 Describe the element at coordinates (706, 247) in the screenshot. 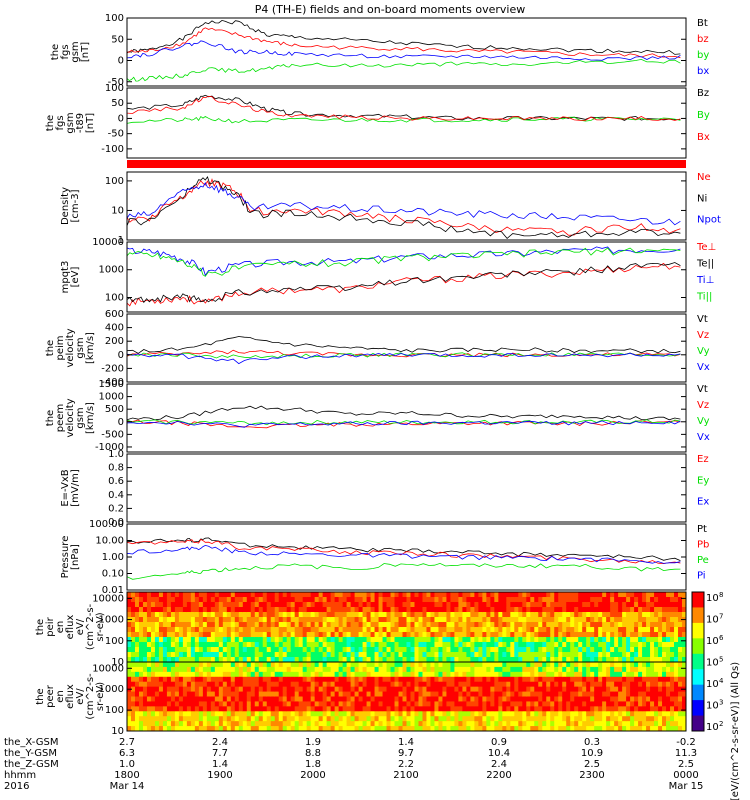

I see `legend-Te⊥: Te⊥` at that location.